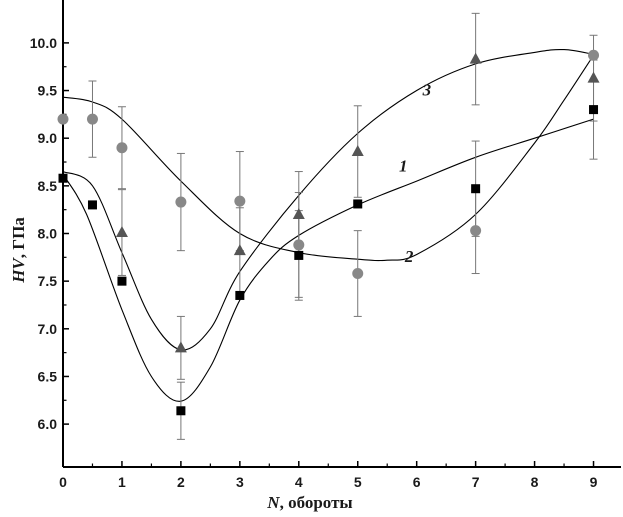 This screenshot has width=623, height=517. Describe the element at coordinates (240, 482) in the screenshot. I see `x-tick-label: 3` at that location.